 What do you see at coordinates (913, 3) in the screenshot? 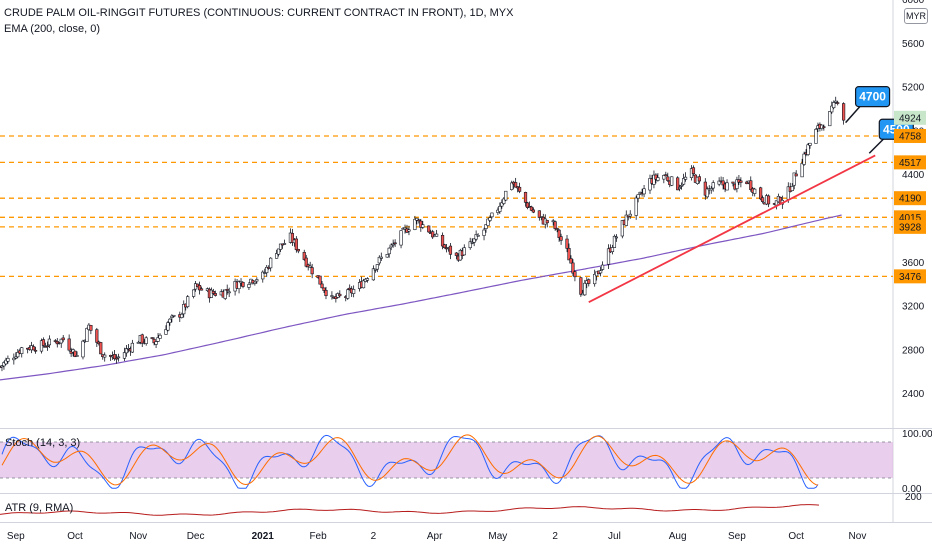
I see `y-tick-label: 6000` at bounding box center [913, 3].